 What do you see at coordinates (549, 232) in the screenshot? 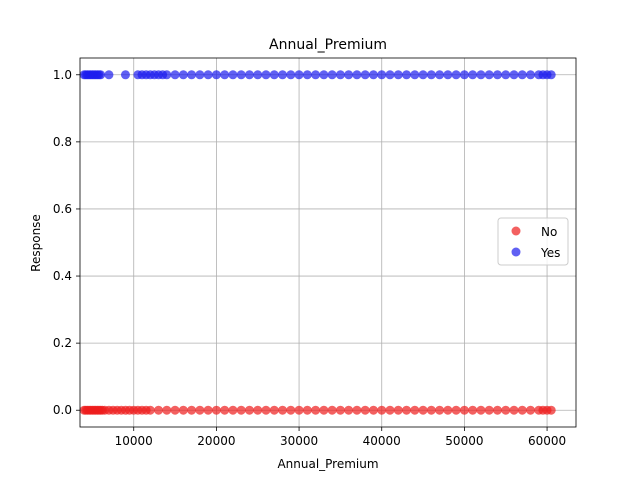
I see `legend-label-no: No` at bounding box center [549, 232].